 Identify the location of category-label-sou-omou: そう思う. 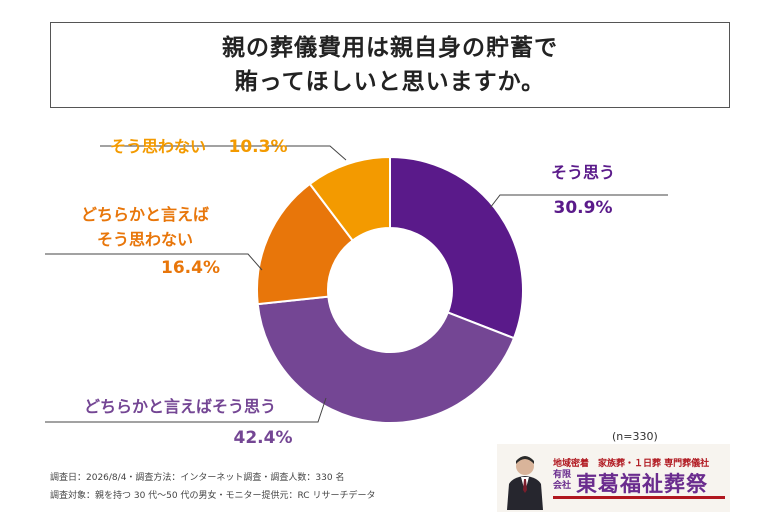
(583, 172).